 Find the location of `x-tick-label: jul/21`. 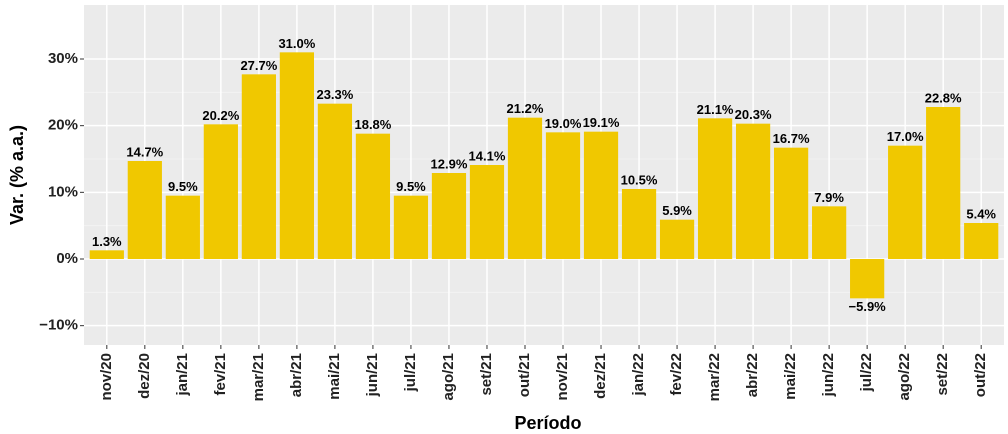

x-tick-label: jul/21 is located at coordinates (410, 372).